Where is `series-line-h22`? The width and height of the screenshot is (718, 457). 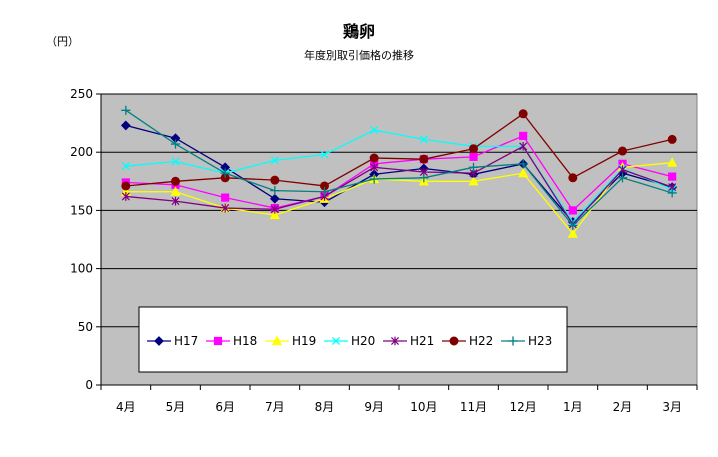 series-line-h22 is located at coordinates (399, 149).